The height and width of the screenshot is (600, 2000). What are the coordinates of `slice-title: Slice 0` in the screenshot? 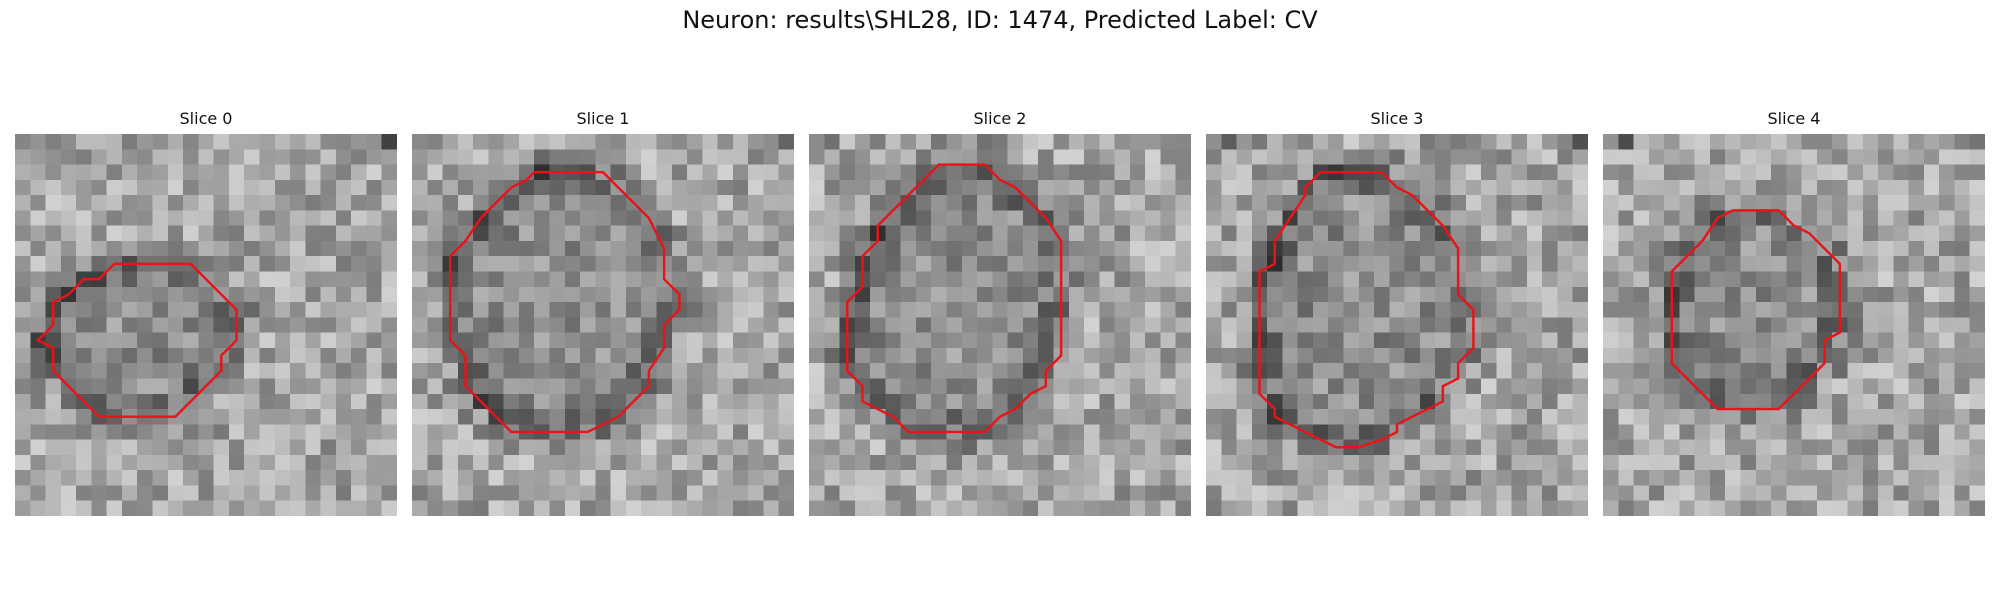 It's located at (206, 118).